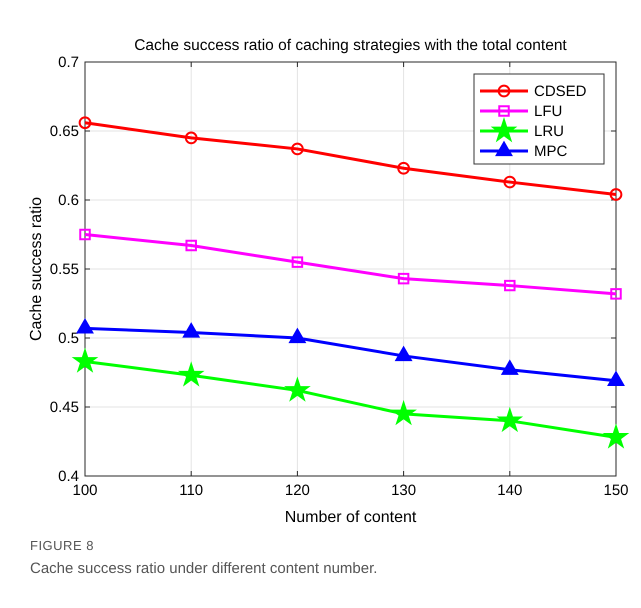  Describe the element at coordinates (68, 200) in the screenshot. I see `y-tick-label: 0.6` at that location.